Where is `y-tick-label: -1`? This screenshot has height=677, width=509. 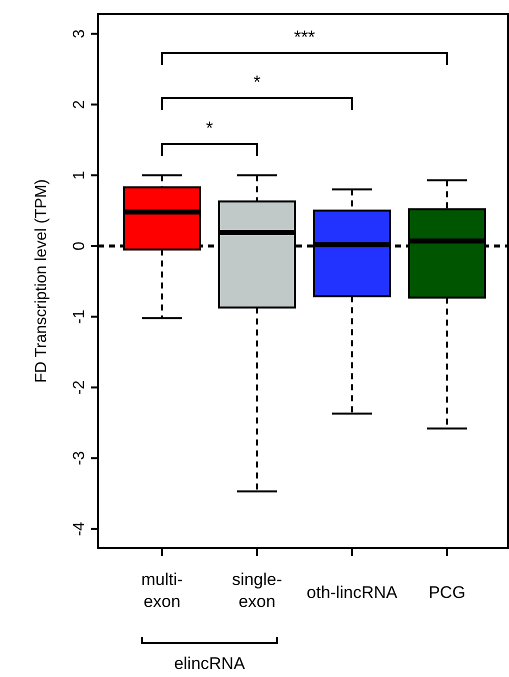
y-tick-label: -1 is located at coordinates (79, 317).